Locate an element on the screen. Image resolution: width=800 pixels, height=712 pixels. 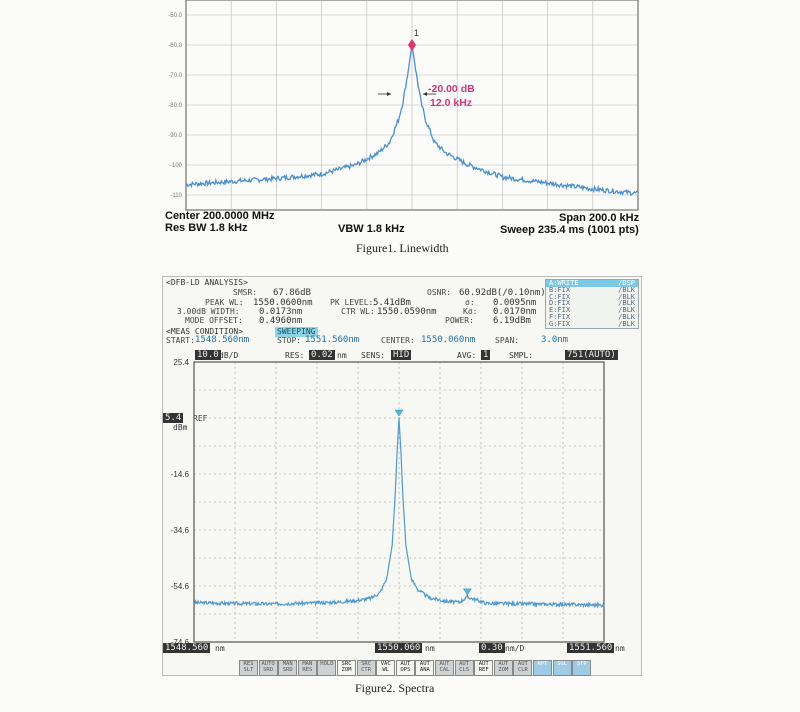
resolution-bandwidth: Res BW 1.8 kHz is located at coordinates (206, 228).